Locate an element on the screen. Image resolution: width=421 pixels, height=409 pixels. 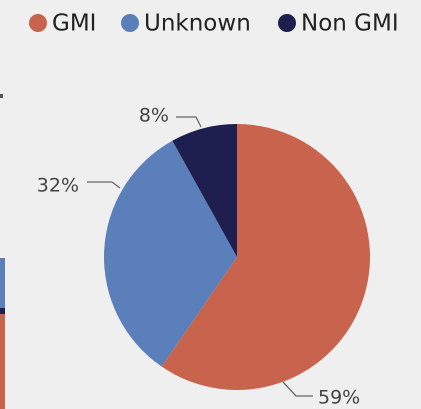
legend-label: GMI is located at coordinates (74, 24).